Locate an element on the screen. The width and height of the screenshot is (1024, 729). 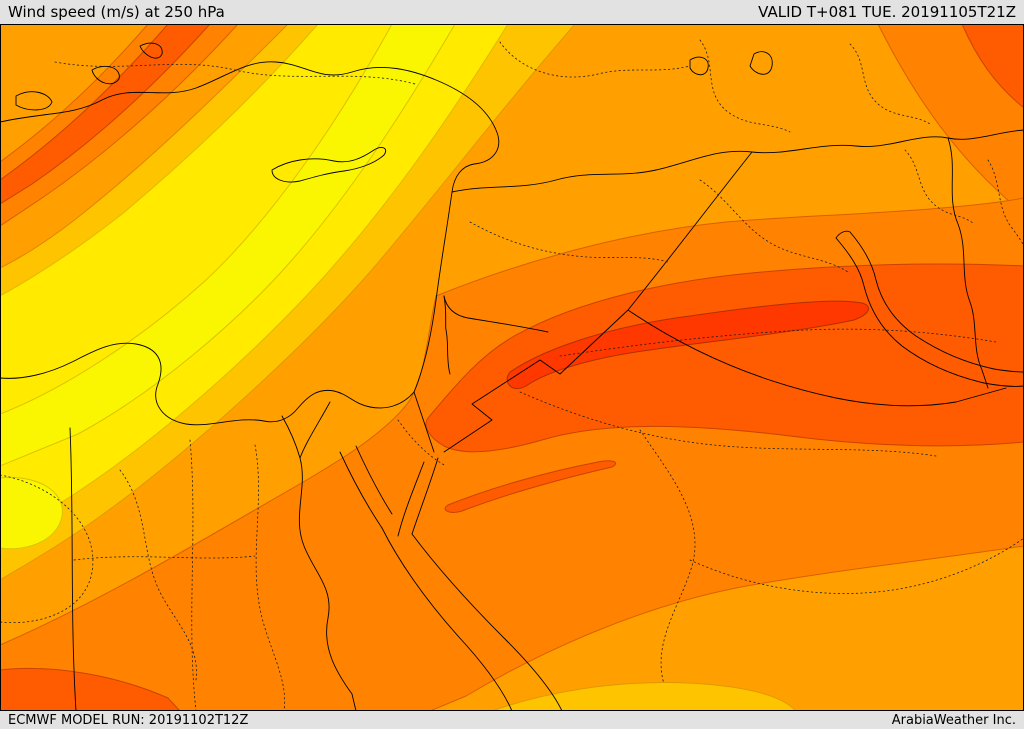
red-sea-coast is located at coordinates (472, 619).